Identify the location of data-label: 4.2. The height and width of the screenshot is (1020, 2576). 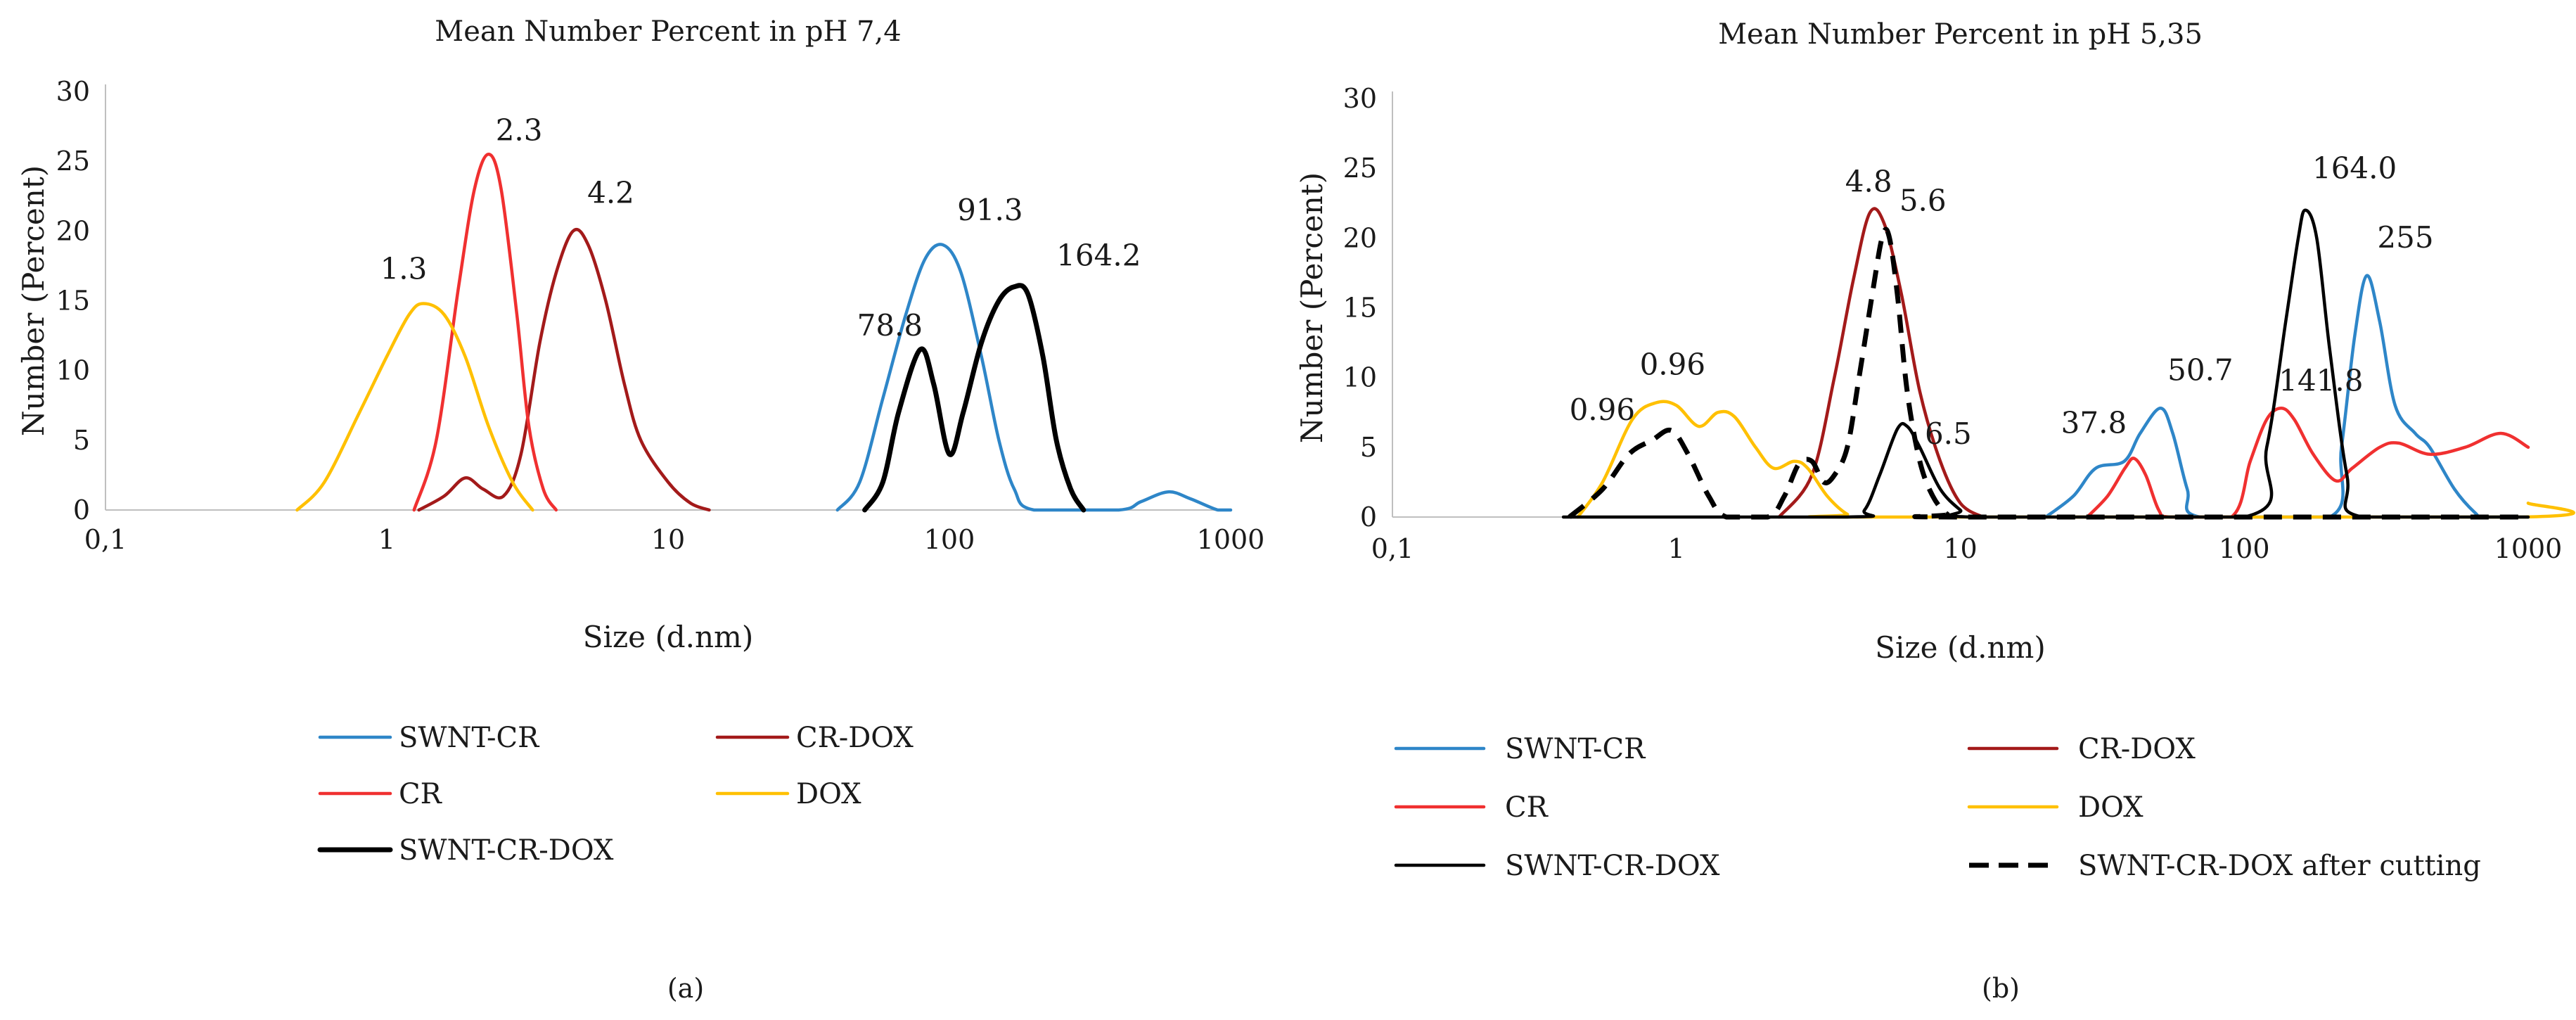
(610, 192).